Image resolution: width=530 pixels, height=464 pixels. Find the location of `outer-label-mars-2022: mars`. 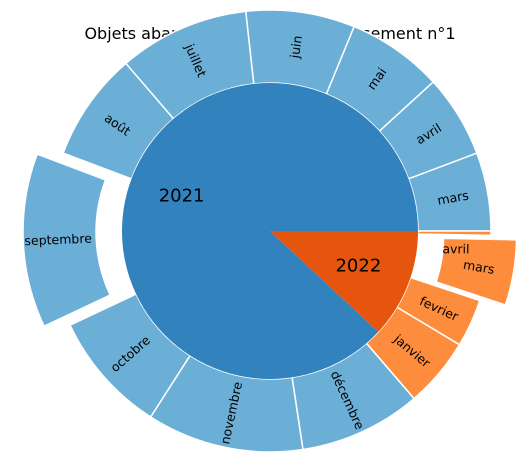

outer-label-mars-2022: mars is located at coordinates (479, 267).